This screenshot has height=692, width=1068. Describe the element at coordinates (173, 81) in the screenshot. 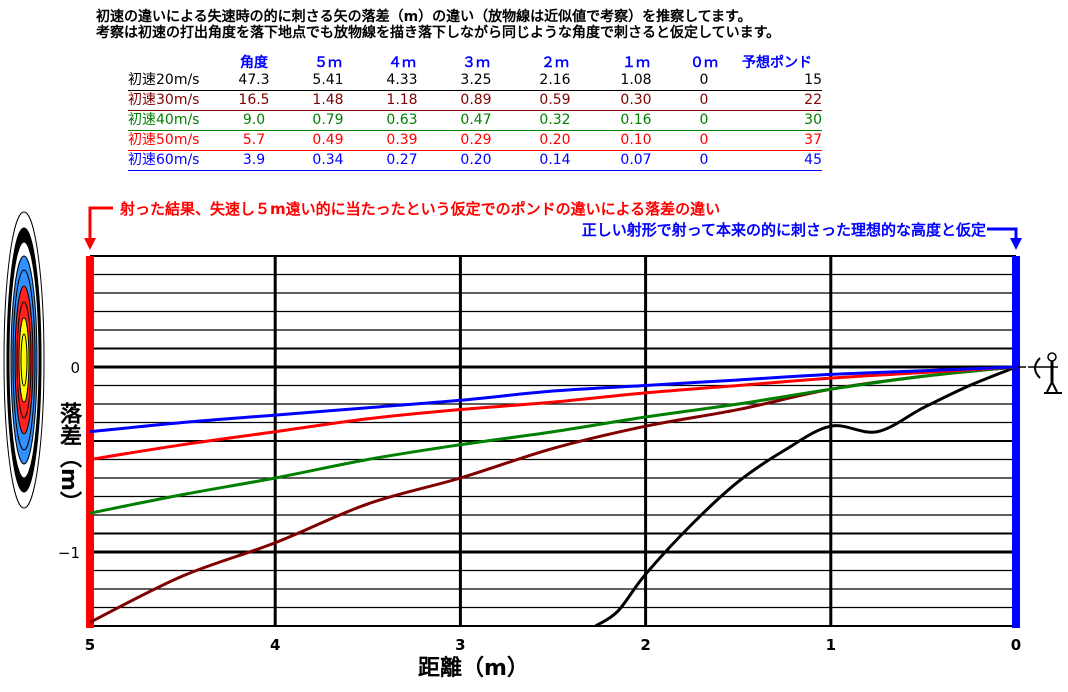

I see `row-label: 初速20m/s` at that location.